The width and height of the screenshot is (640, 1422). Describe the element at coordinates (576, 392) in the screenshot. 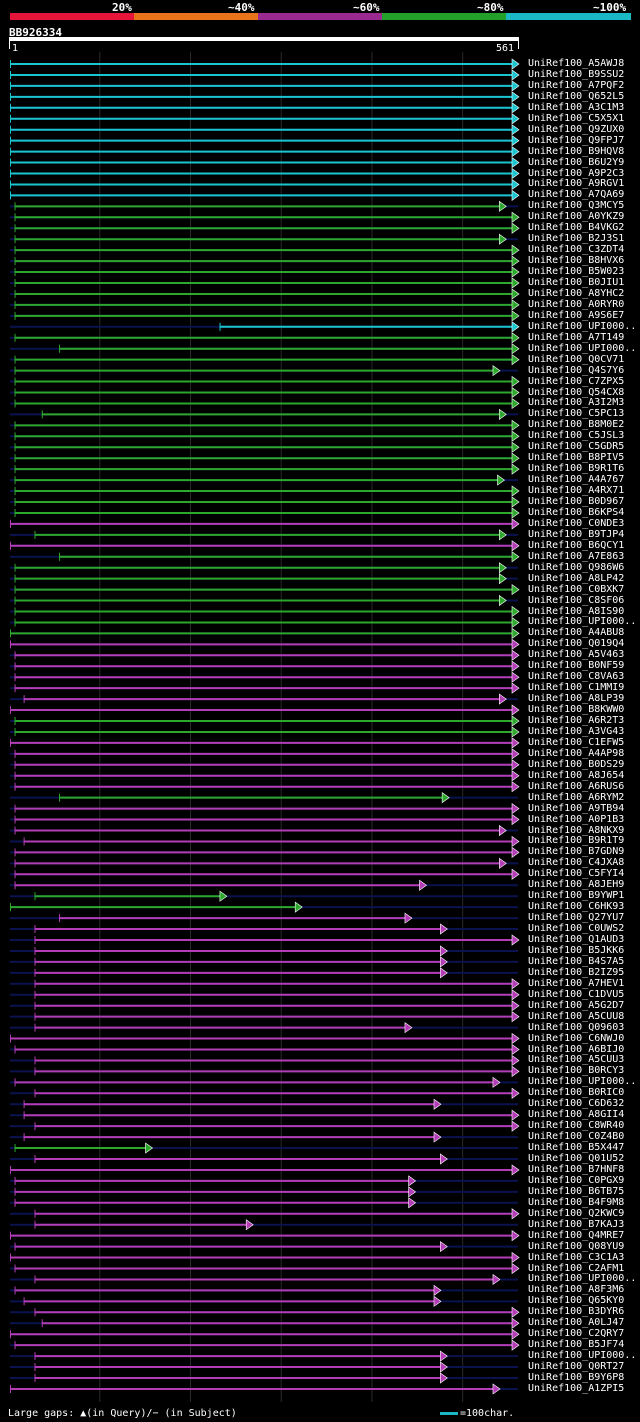

I see `hit-name-link: UniRef100_Q54CX8` at that location.